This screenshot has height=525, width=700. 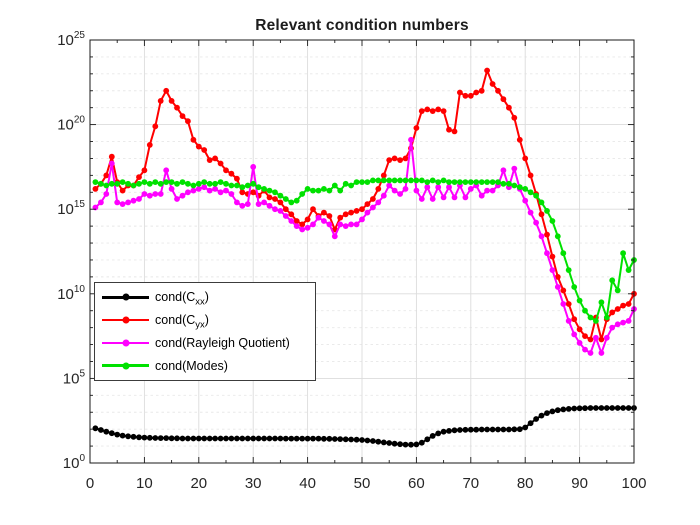 I want to click on x-tick-label: 60, so click(x=416, y=483).